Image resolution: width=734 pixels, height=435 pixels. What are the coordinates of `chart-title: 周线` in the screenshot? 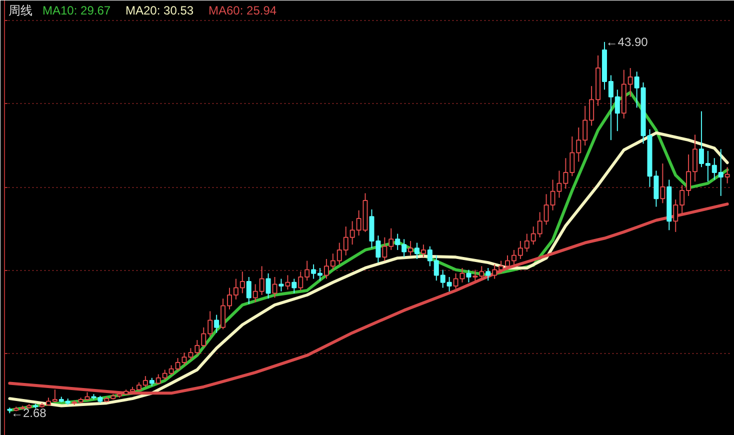 It's located at (20, 11).